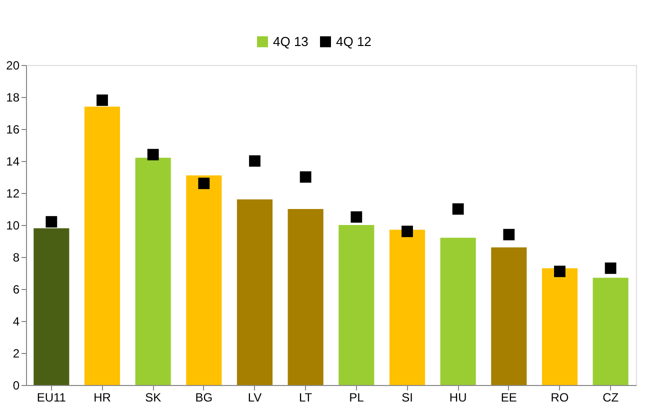 Image resolution: width=672 pixels, height=404 pixels. What do you see at coordinates (103, 397) in the screenshot?
I see `x-tick-label: HR` at bounding box center [103, 397].